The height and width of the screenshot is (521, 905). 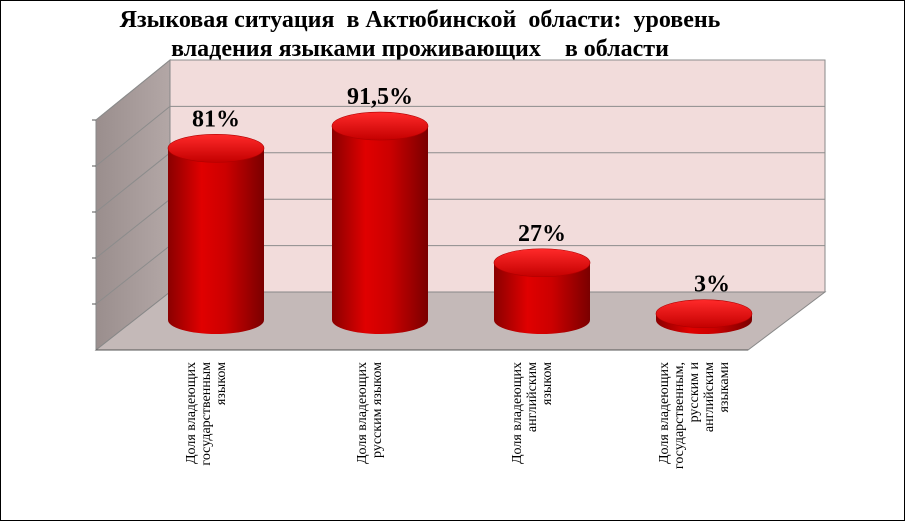 I want to click on category-label-line: государственным, so click(x=206, y=414).